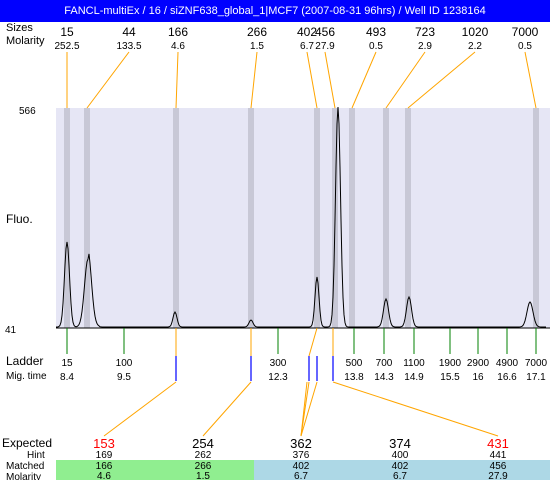 Image resolution: width=550 pixels, height=480 pixels. What do you see at coordinates (128, 46) in the screenshot?
I see `peak-molarity: 133.5` at bounding box center [128, 46].